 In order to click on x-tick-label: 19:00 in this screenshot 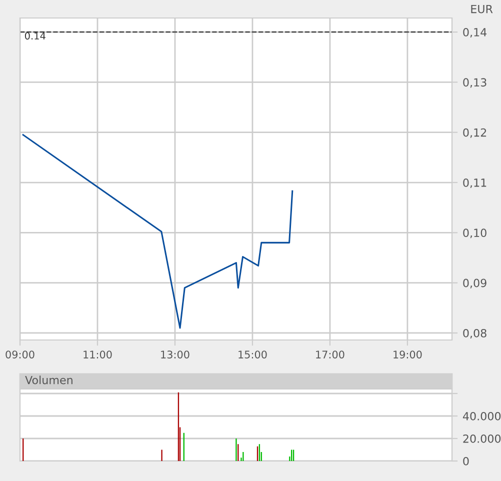, I will do `click(408, 354)`.